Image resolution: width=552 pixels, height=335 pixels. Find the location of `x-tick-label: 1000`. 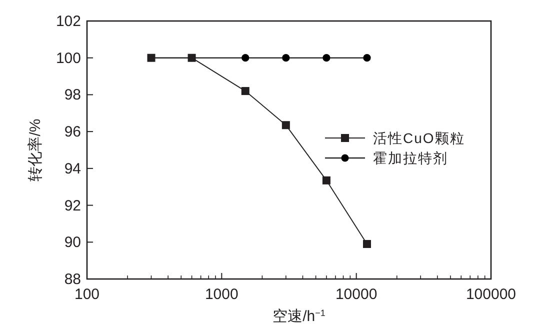

x-tick-label: 1000 is located at coordinates (221, 294).